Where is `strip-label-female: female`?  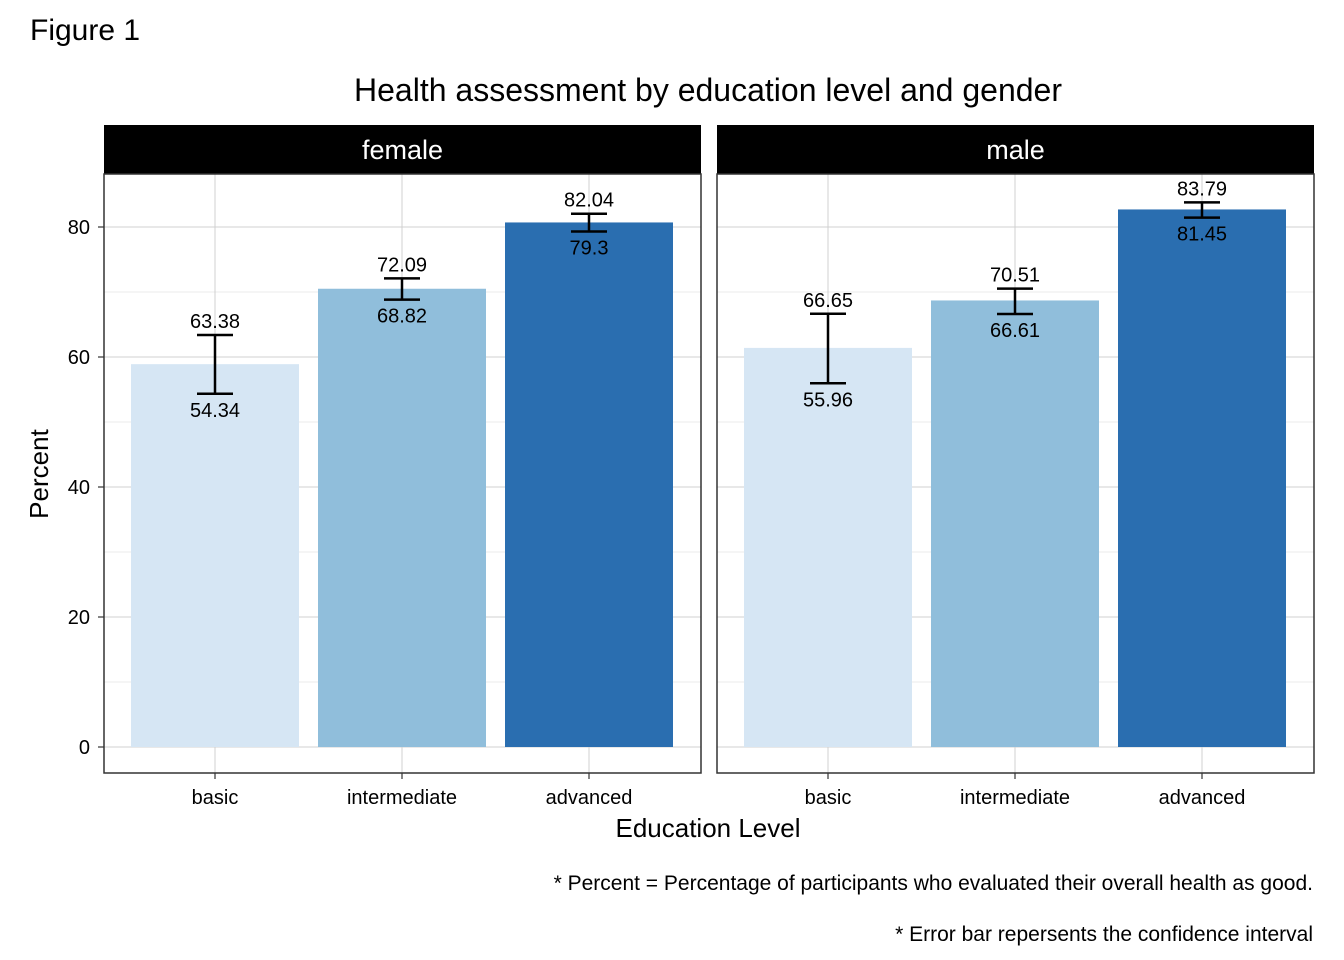 strip-label-female: female is located at coordinates (402, 150).